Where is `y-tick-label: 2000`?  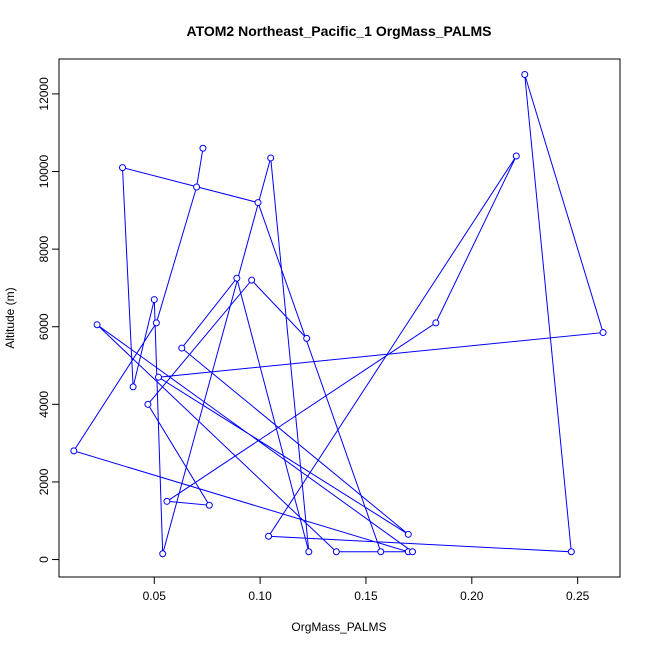 y-tick-label: 2000 is located at coordinates (44, 481).